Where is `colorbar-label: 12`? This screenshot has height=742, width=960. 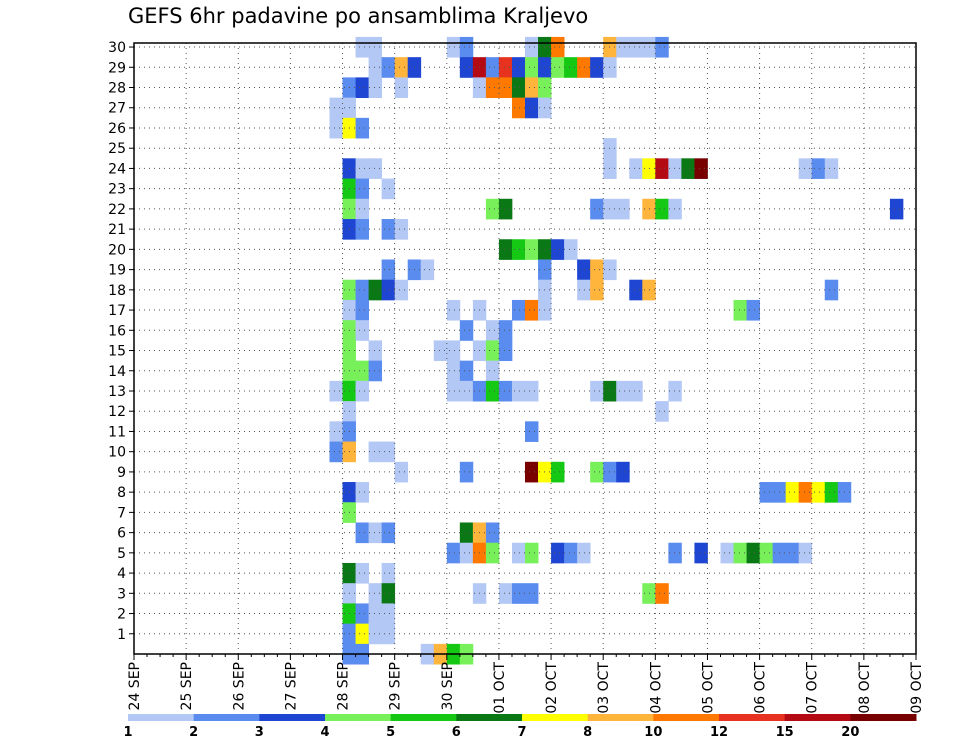
colorbar-label: 12 is located at coordinates (719, 732).